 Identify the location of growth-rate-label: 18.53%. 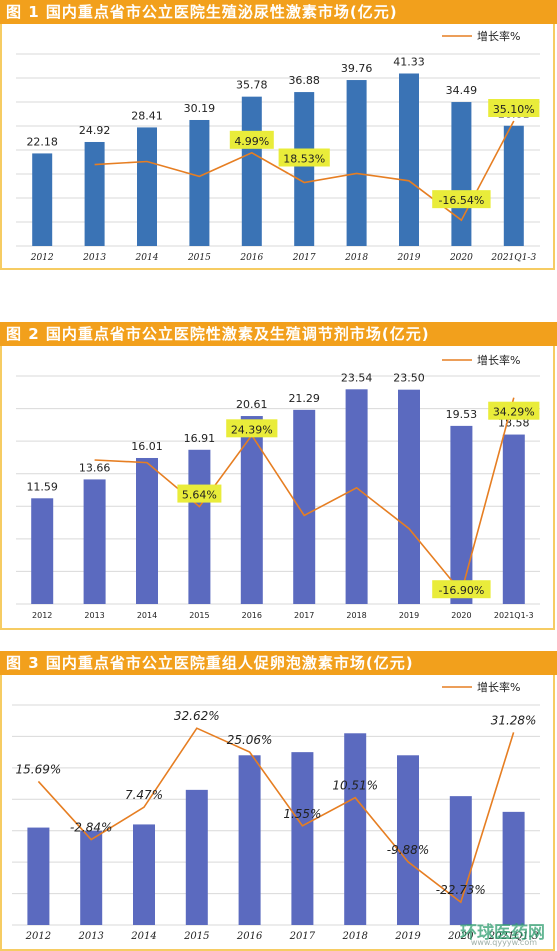
(304, 159).